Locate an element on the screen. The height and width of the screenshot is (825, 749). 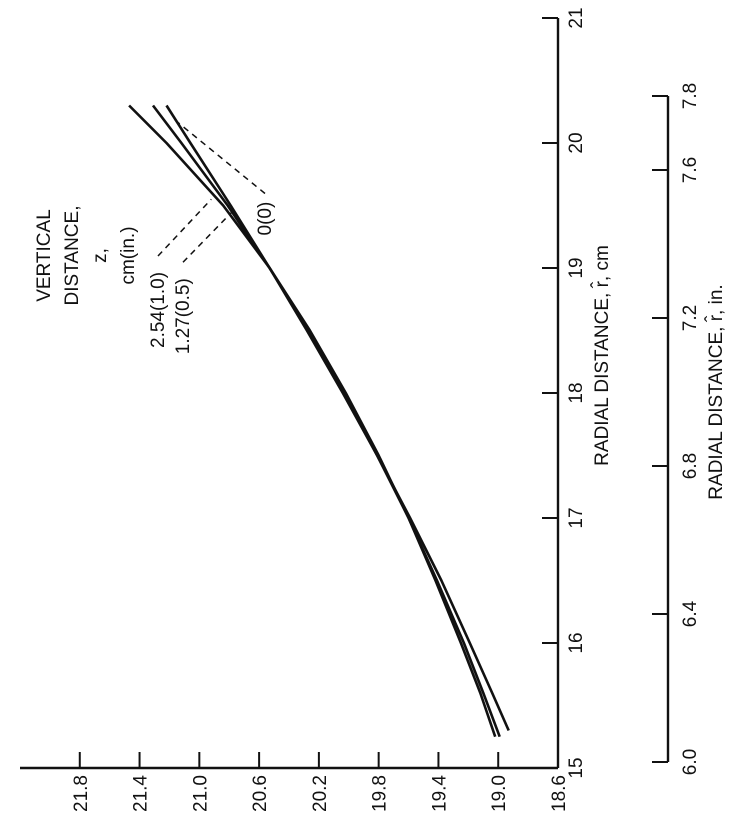
y-tick-label: 19.0 is located at coordinates (499, 793).